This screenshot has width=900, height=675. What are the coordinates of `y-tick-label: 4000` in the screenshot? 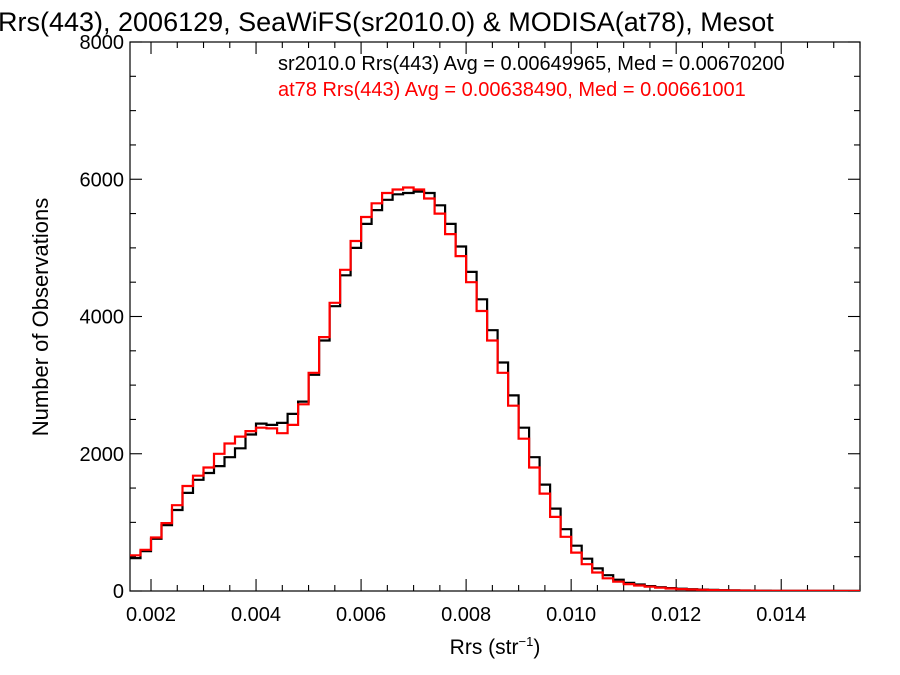 It's located at (102, 318).